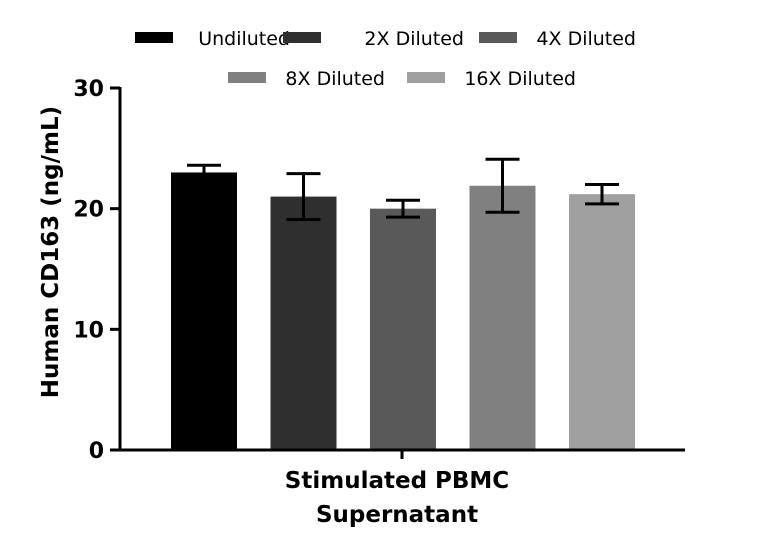  Describe the element at coordinates (96, 270) in the screenshot. I see `y-ticks: 0 10 20 30` at that location.